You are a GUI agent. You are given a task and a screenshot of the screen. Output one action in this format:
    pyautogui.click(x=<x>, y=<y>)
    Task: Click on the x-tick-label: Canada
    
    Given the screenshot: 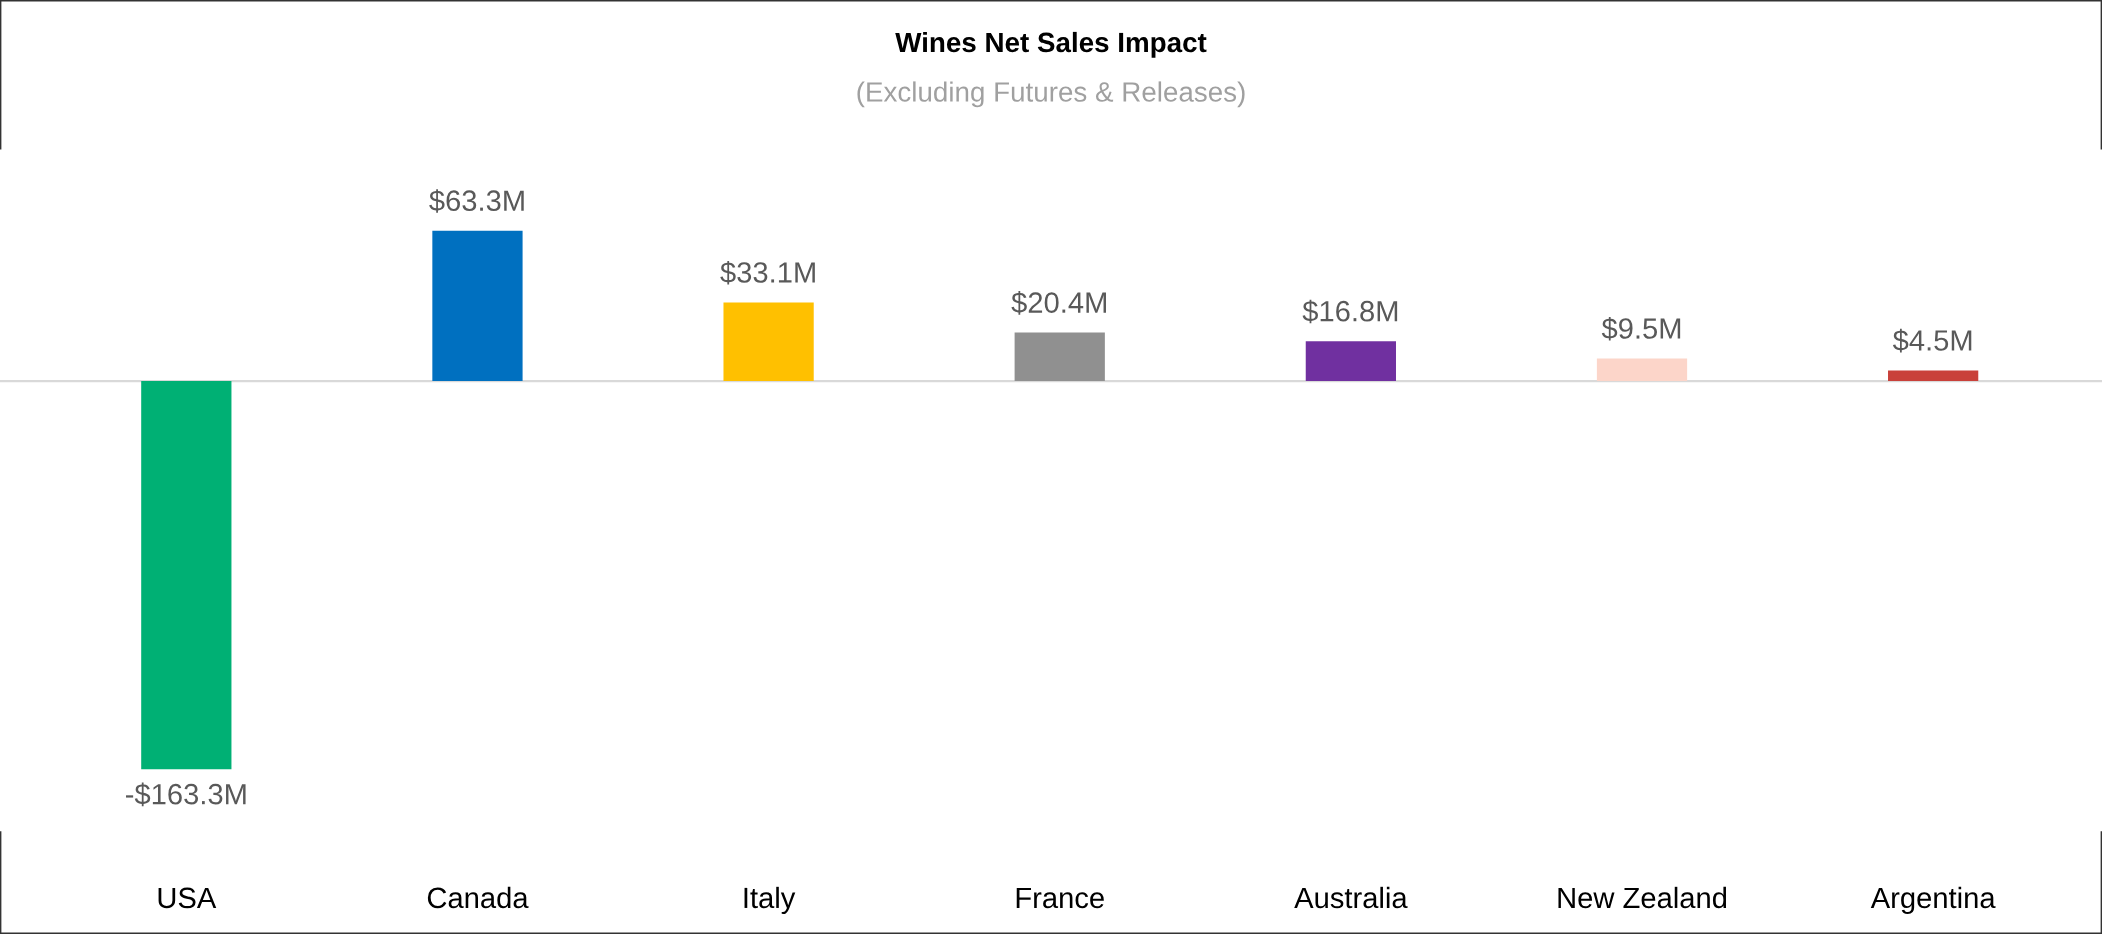 What is the action you would take?
    pyautogui.click(x=478, y=897)
    